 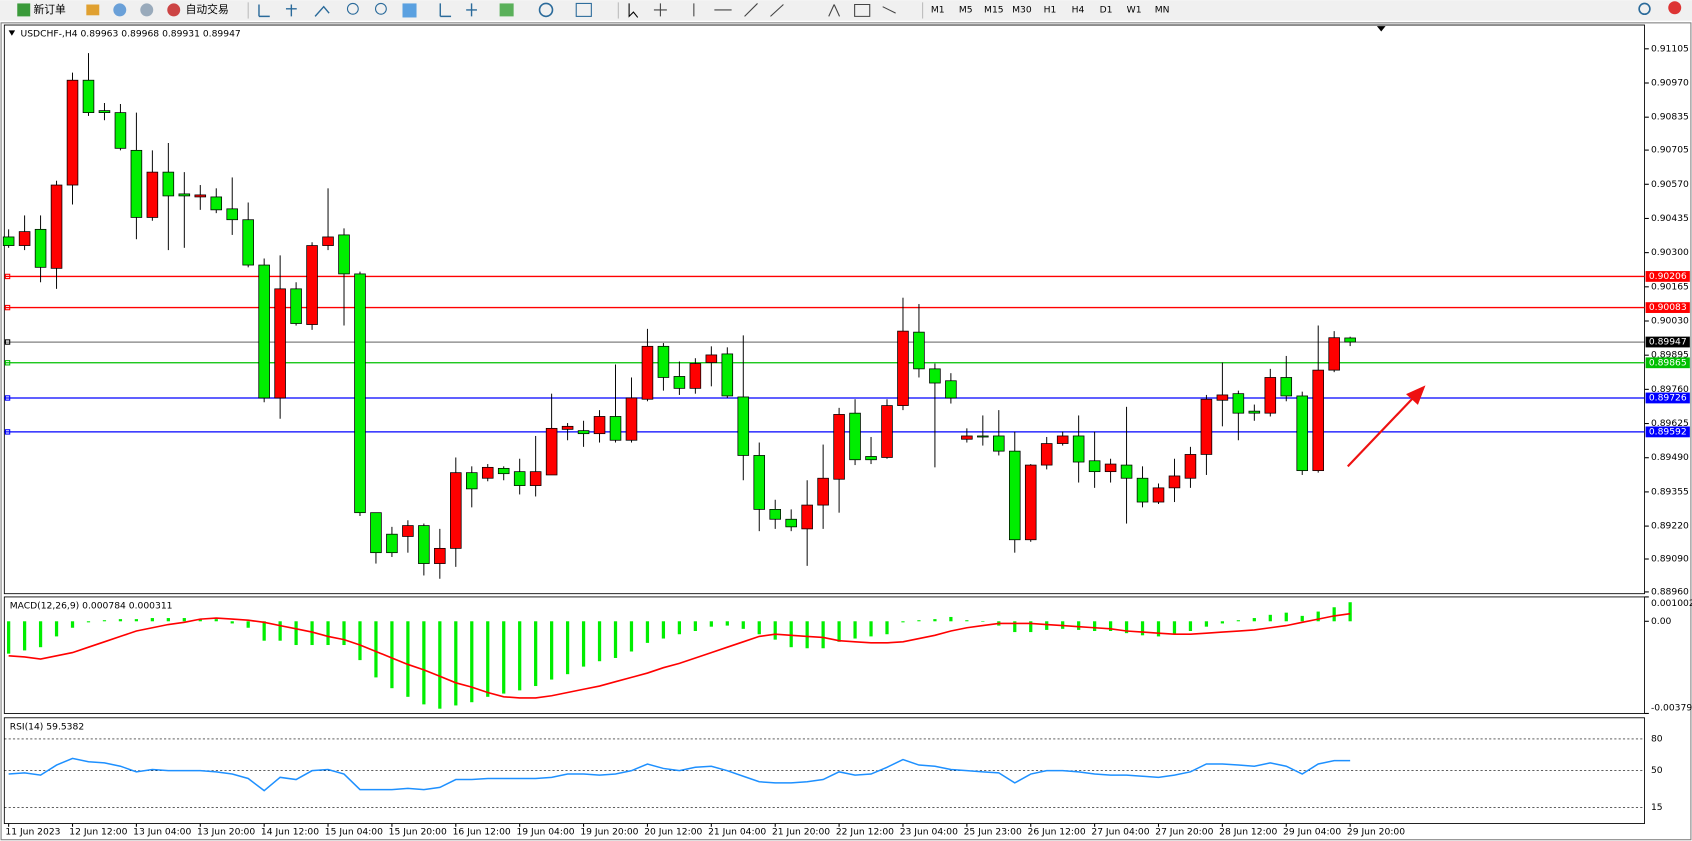 I want to click on level-label: 0.89726, so click(x=1668, y=397).